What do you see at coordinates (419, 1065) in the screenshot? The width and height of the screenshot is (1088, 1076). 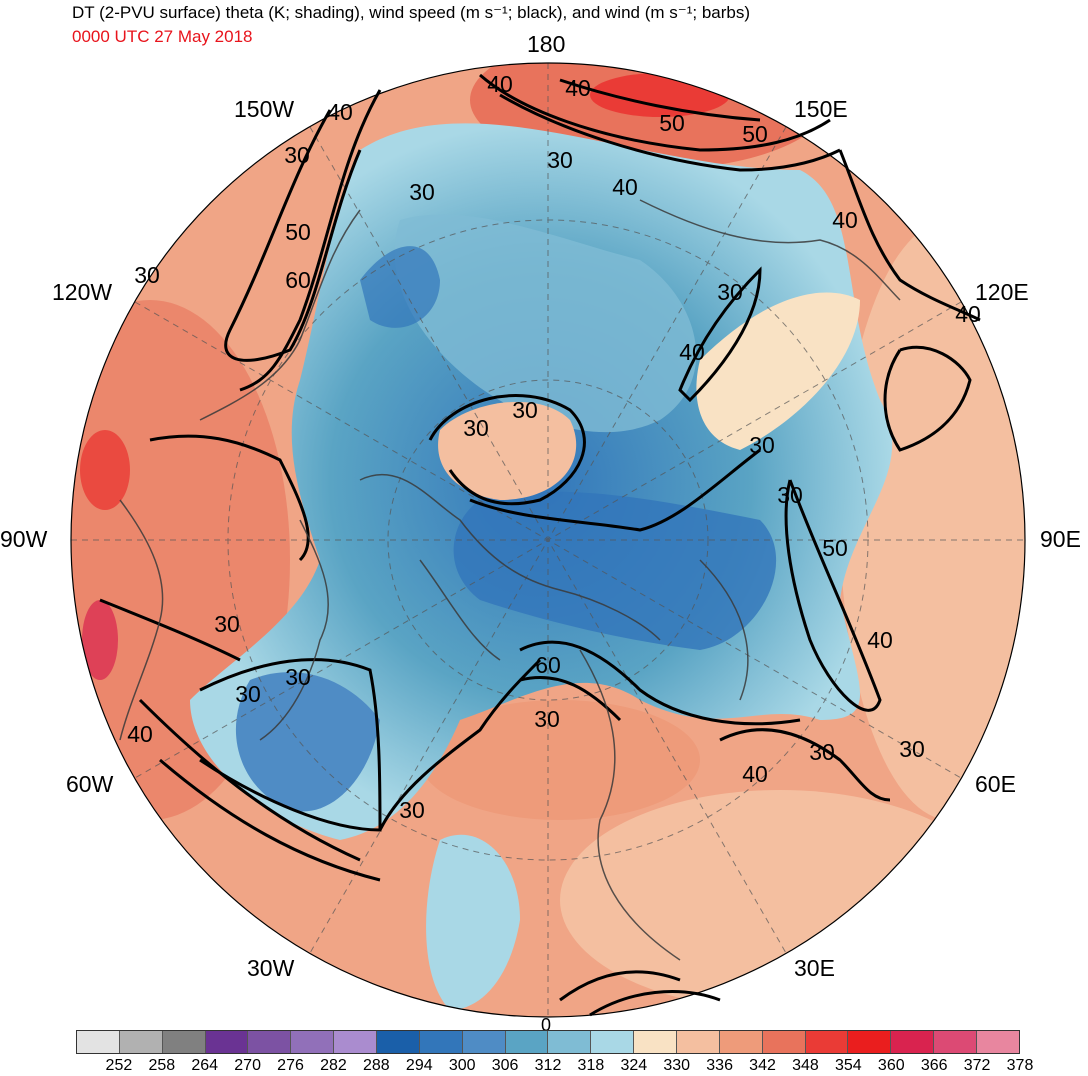 I see `colorbar-tick-label: 294` at bounding box center [419, 1065].